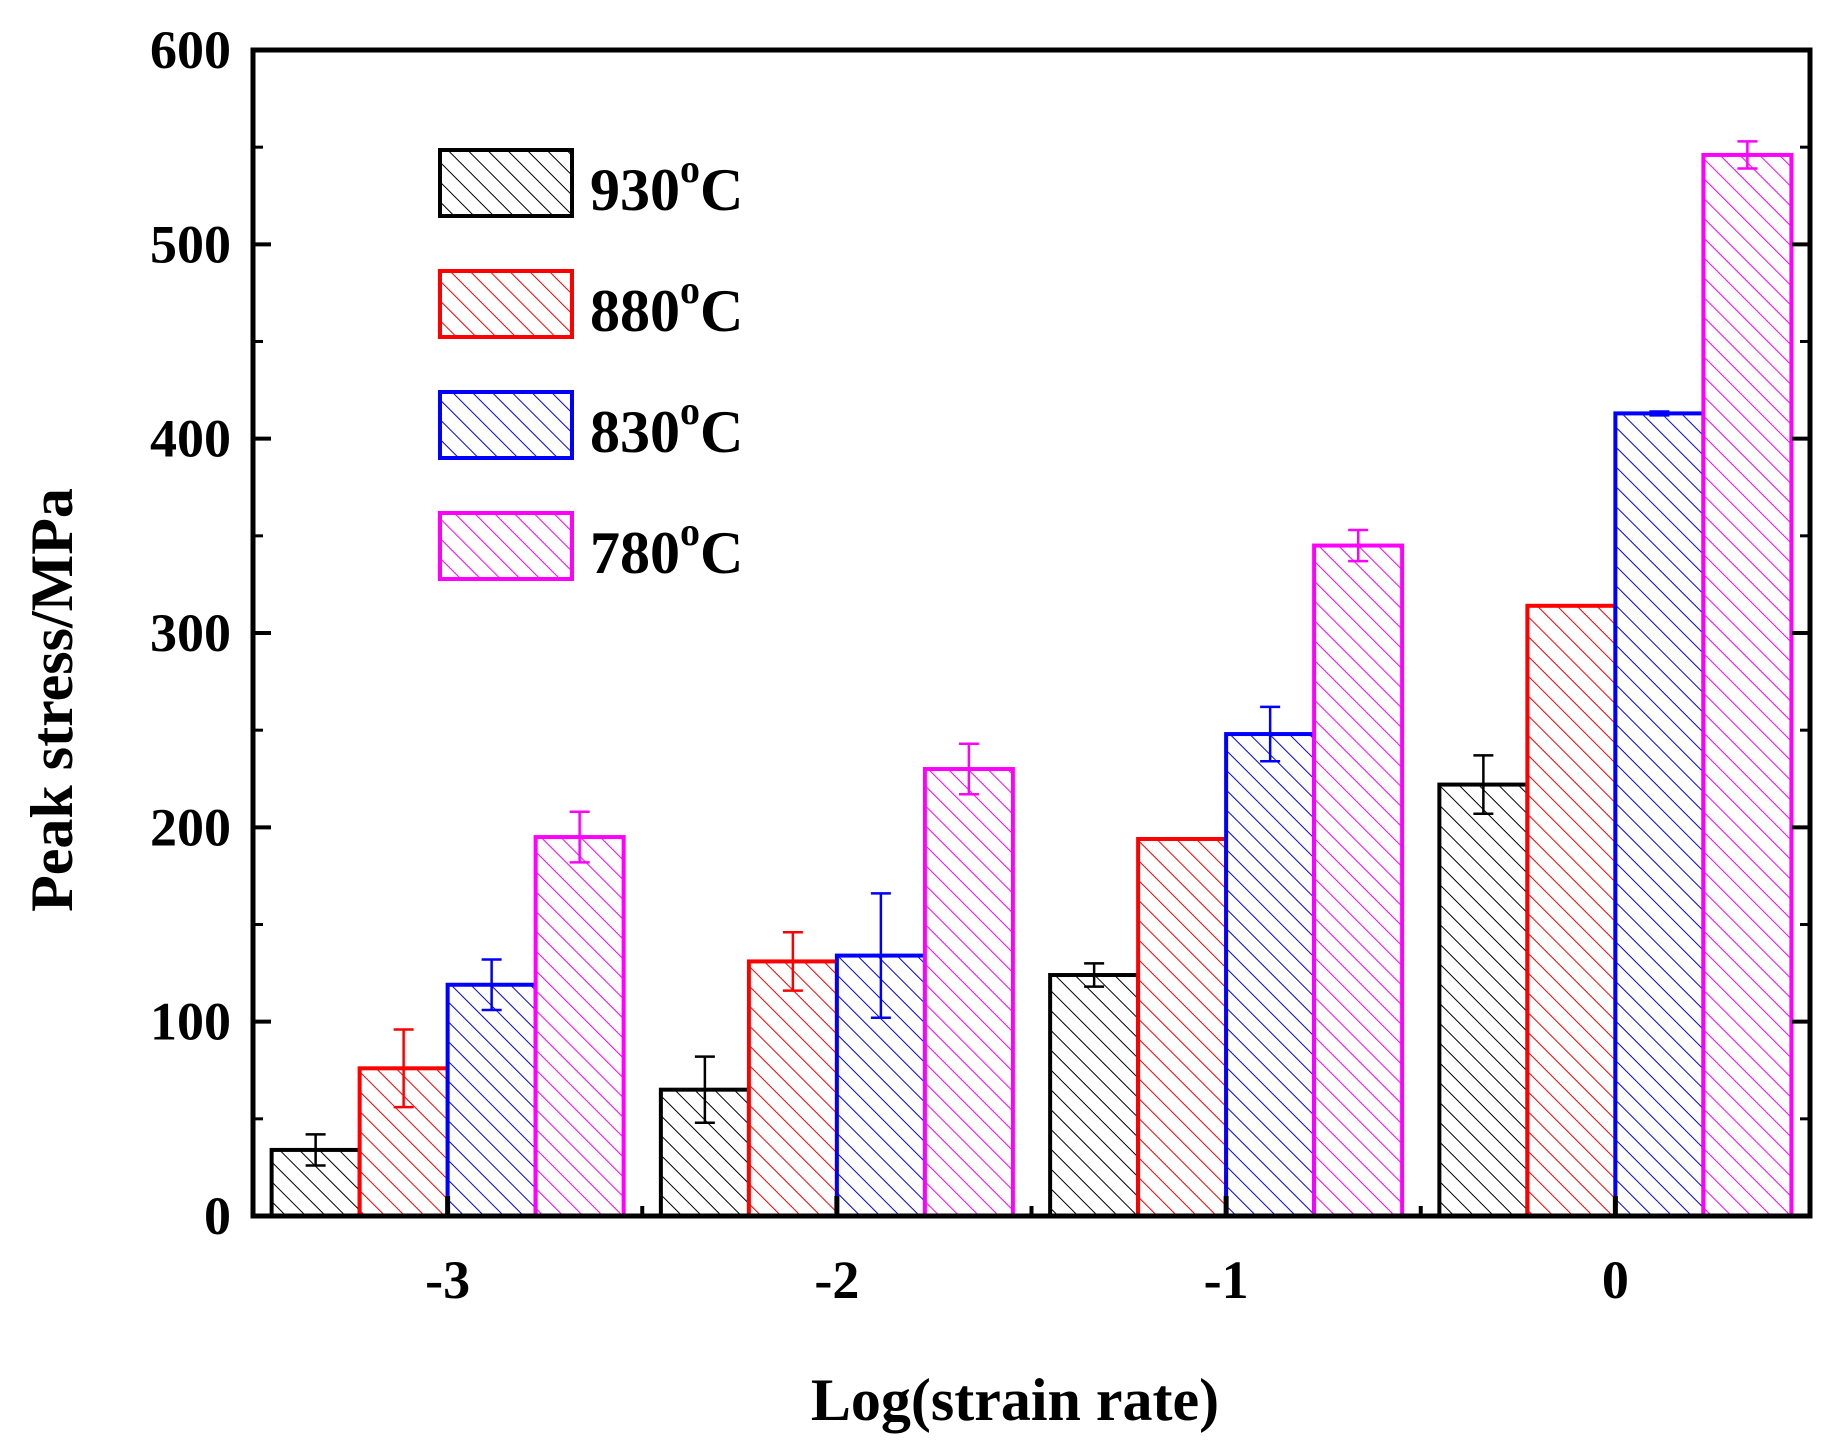 The image size is (1833, 1451). Describe the element at coordinates (190, 50) in the screenshot. I see `y-tick-label: 600` at that location.